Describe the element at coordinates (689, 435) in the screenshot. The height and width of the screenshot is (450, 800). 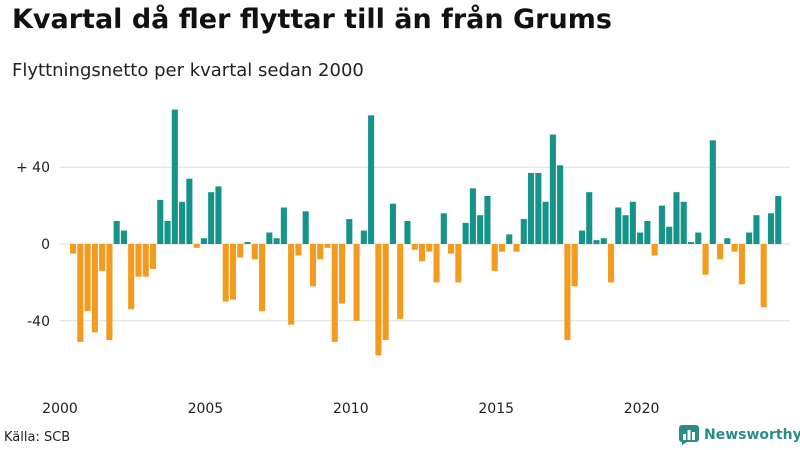
I see `chart-logo-icon` at that location.